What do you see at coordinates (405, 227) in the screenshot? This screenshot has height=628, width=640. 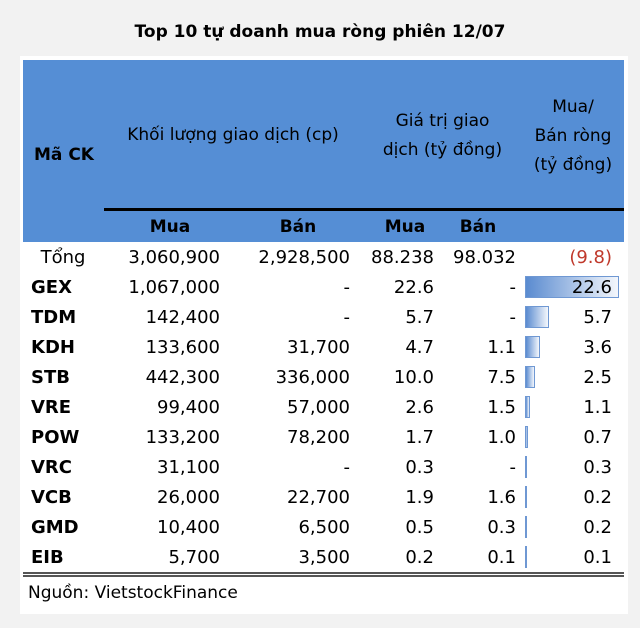 I see `header-val-buy: Mua` at bounding box center [405, 227].